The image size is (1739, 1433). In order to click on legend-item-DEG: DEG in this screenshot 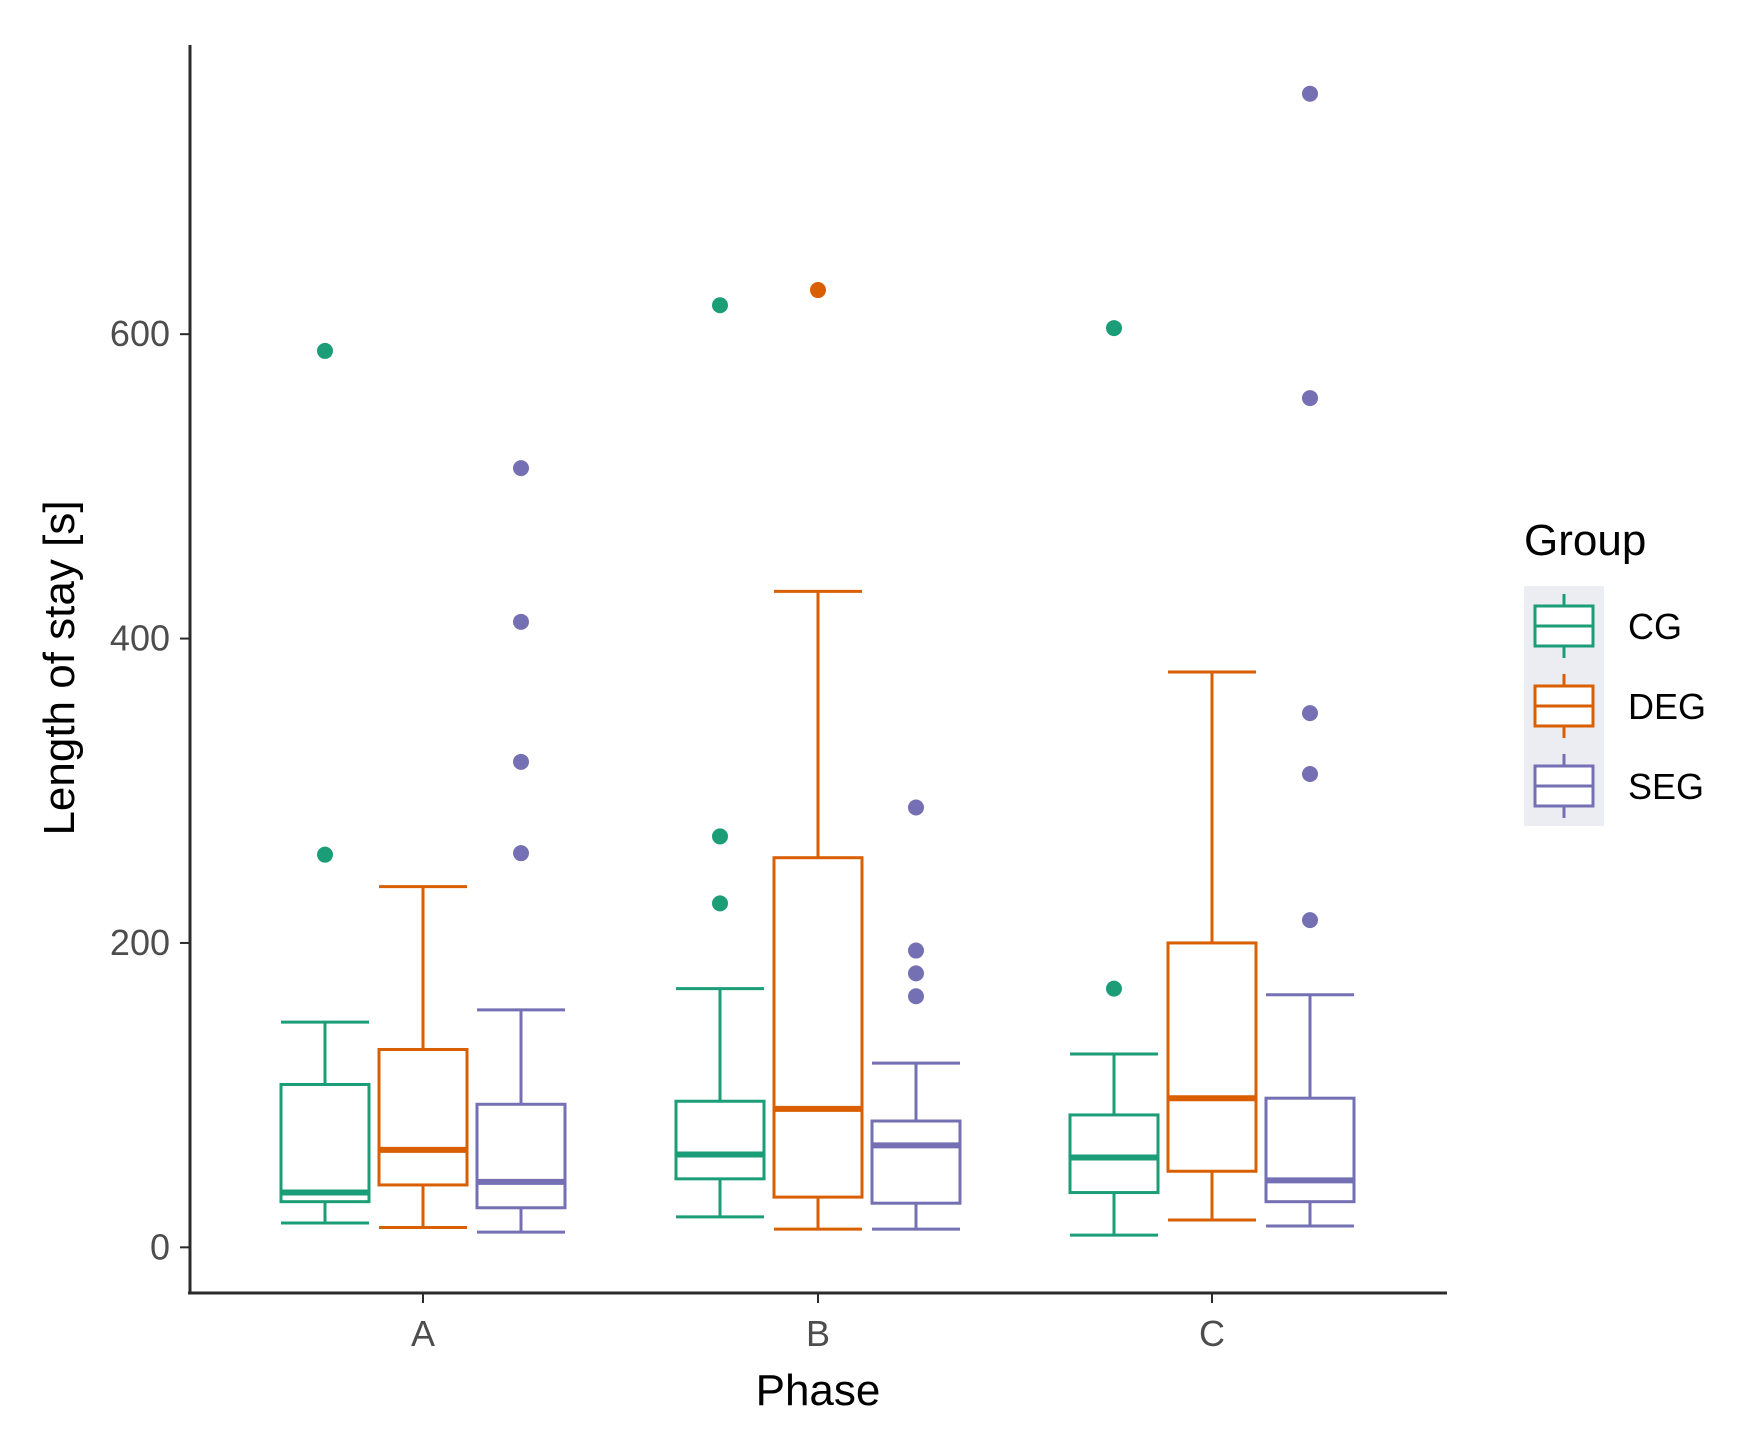, I will do `click(1619, 706)`.